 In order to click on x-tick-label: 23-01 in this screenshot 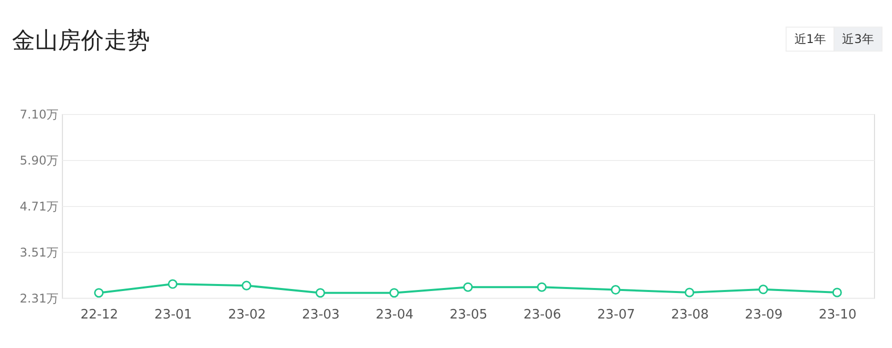, I will do `click(173, 314)`.